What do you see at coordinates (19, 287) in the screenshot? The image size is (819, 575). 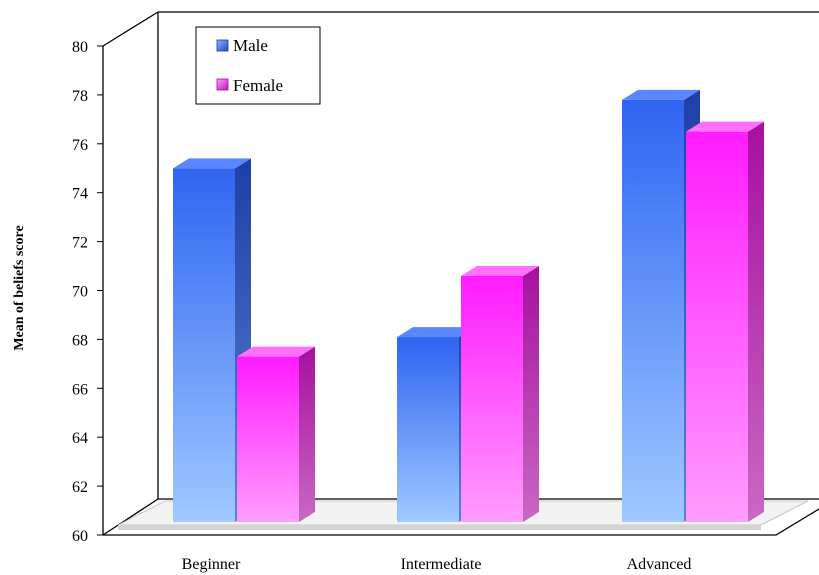 I see `y-axis-label: Mean of beliefs score` at bounding box center [19, 287].